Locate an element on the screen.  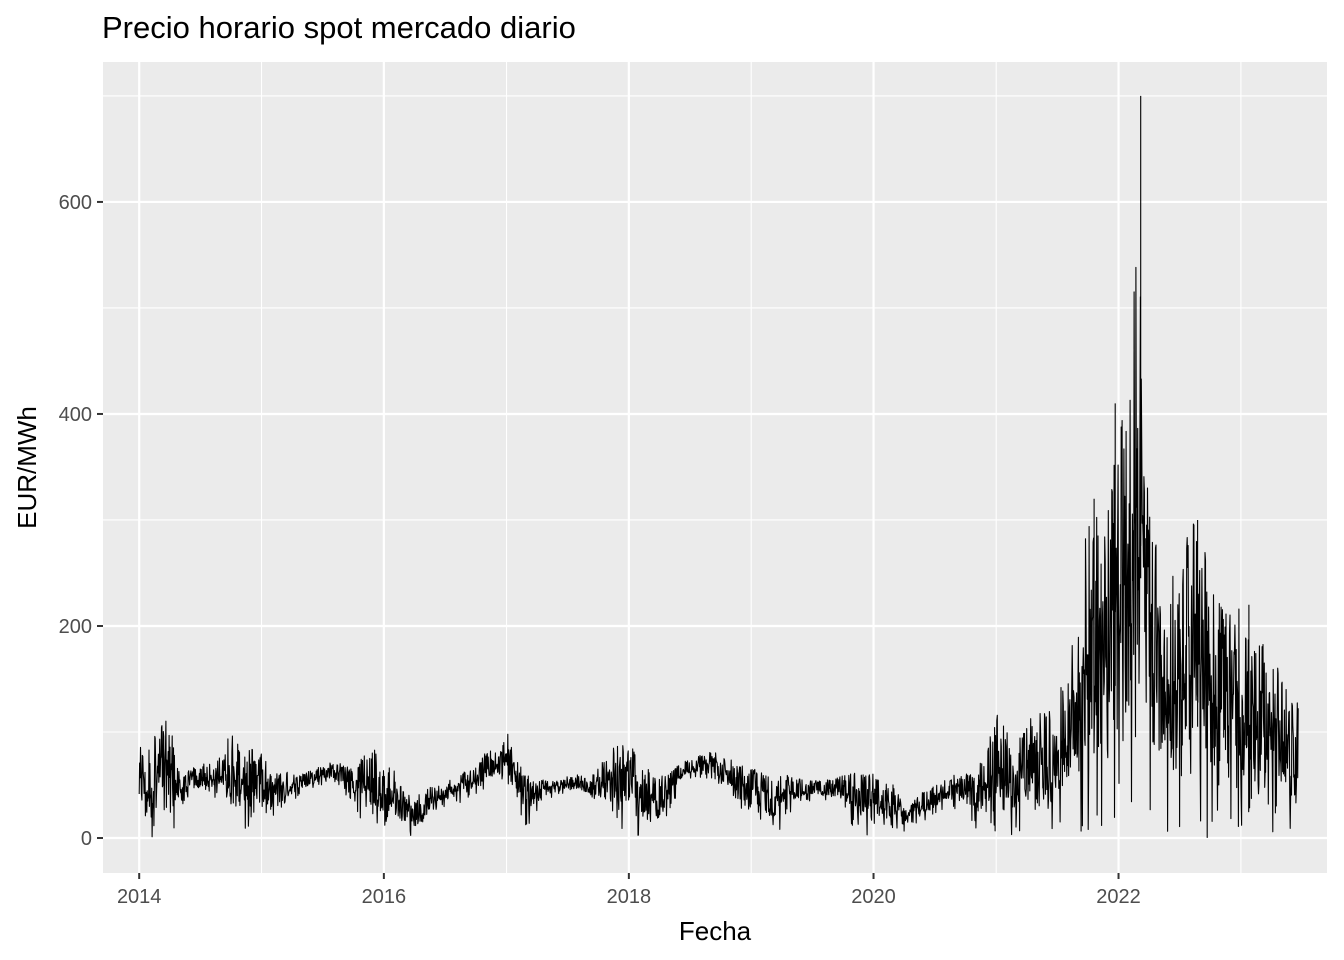
x-tick-label: 2022 is located at coordinates (1118, 897).